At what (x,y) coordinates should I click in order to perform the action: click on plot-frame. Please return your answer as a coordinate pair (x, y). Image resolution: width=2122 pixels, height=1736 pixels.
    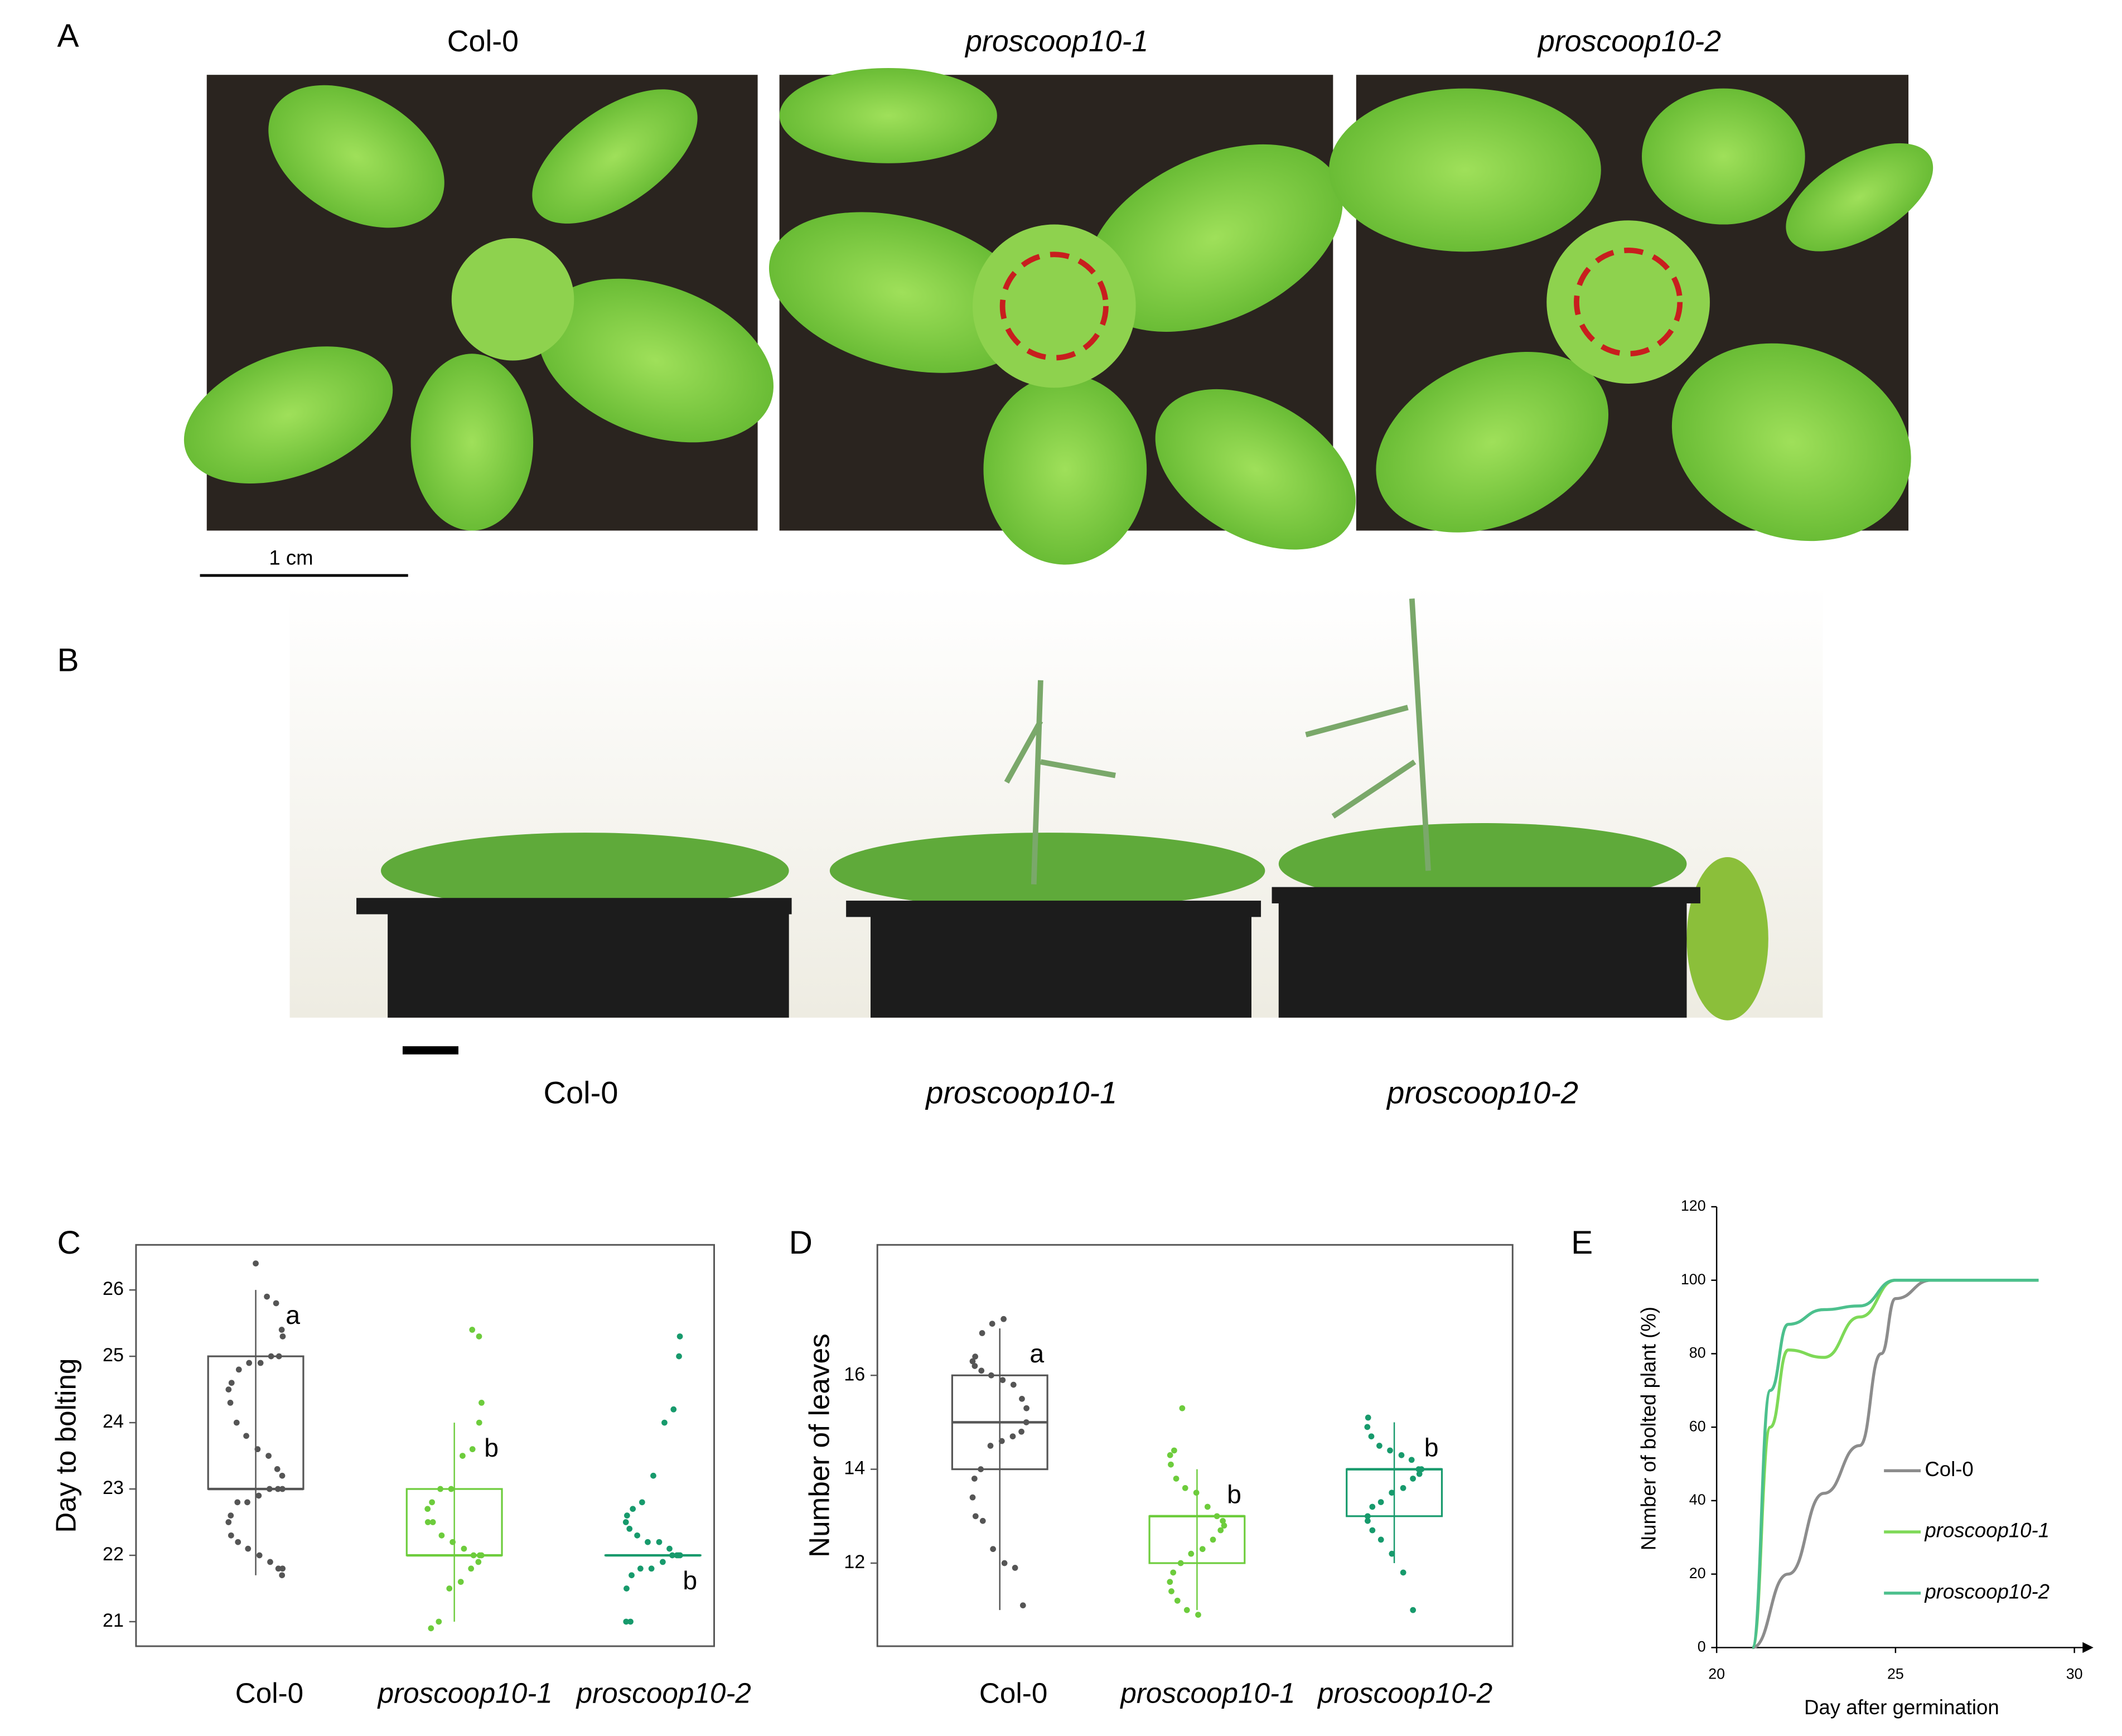
    Looking at the image, I should click on (1195, 1446).